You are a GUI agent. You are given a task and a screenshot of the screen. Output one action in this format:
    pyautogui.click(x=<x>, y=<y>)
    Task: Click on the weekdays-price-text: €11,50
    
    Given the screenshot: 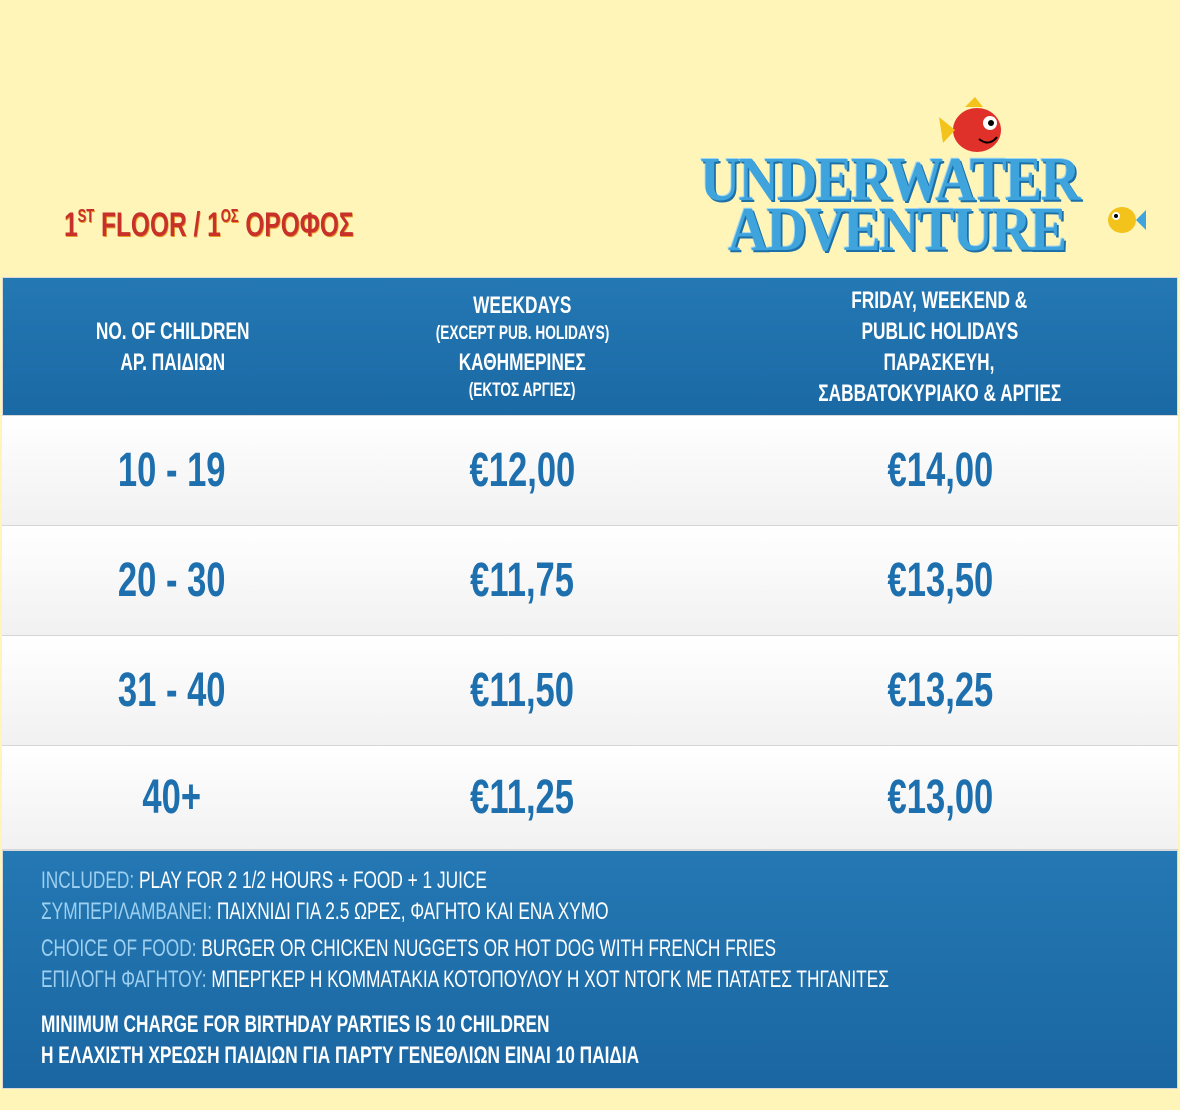 What is the action you would take?
    pyautogui.click(x=522, y=690)
    